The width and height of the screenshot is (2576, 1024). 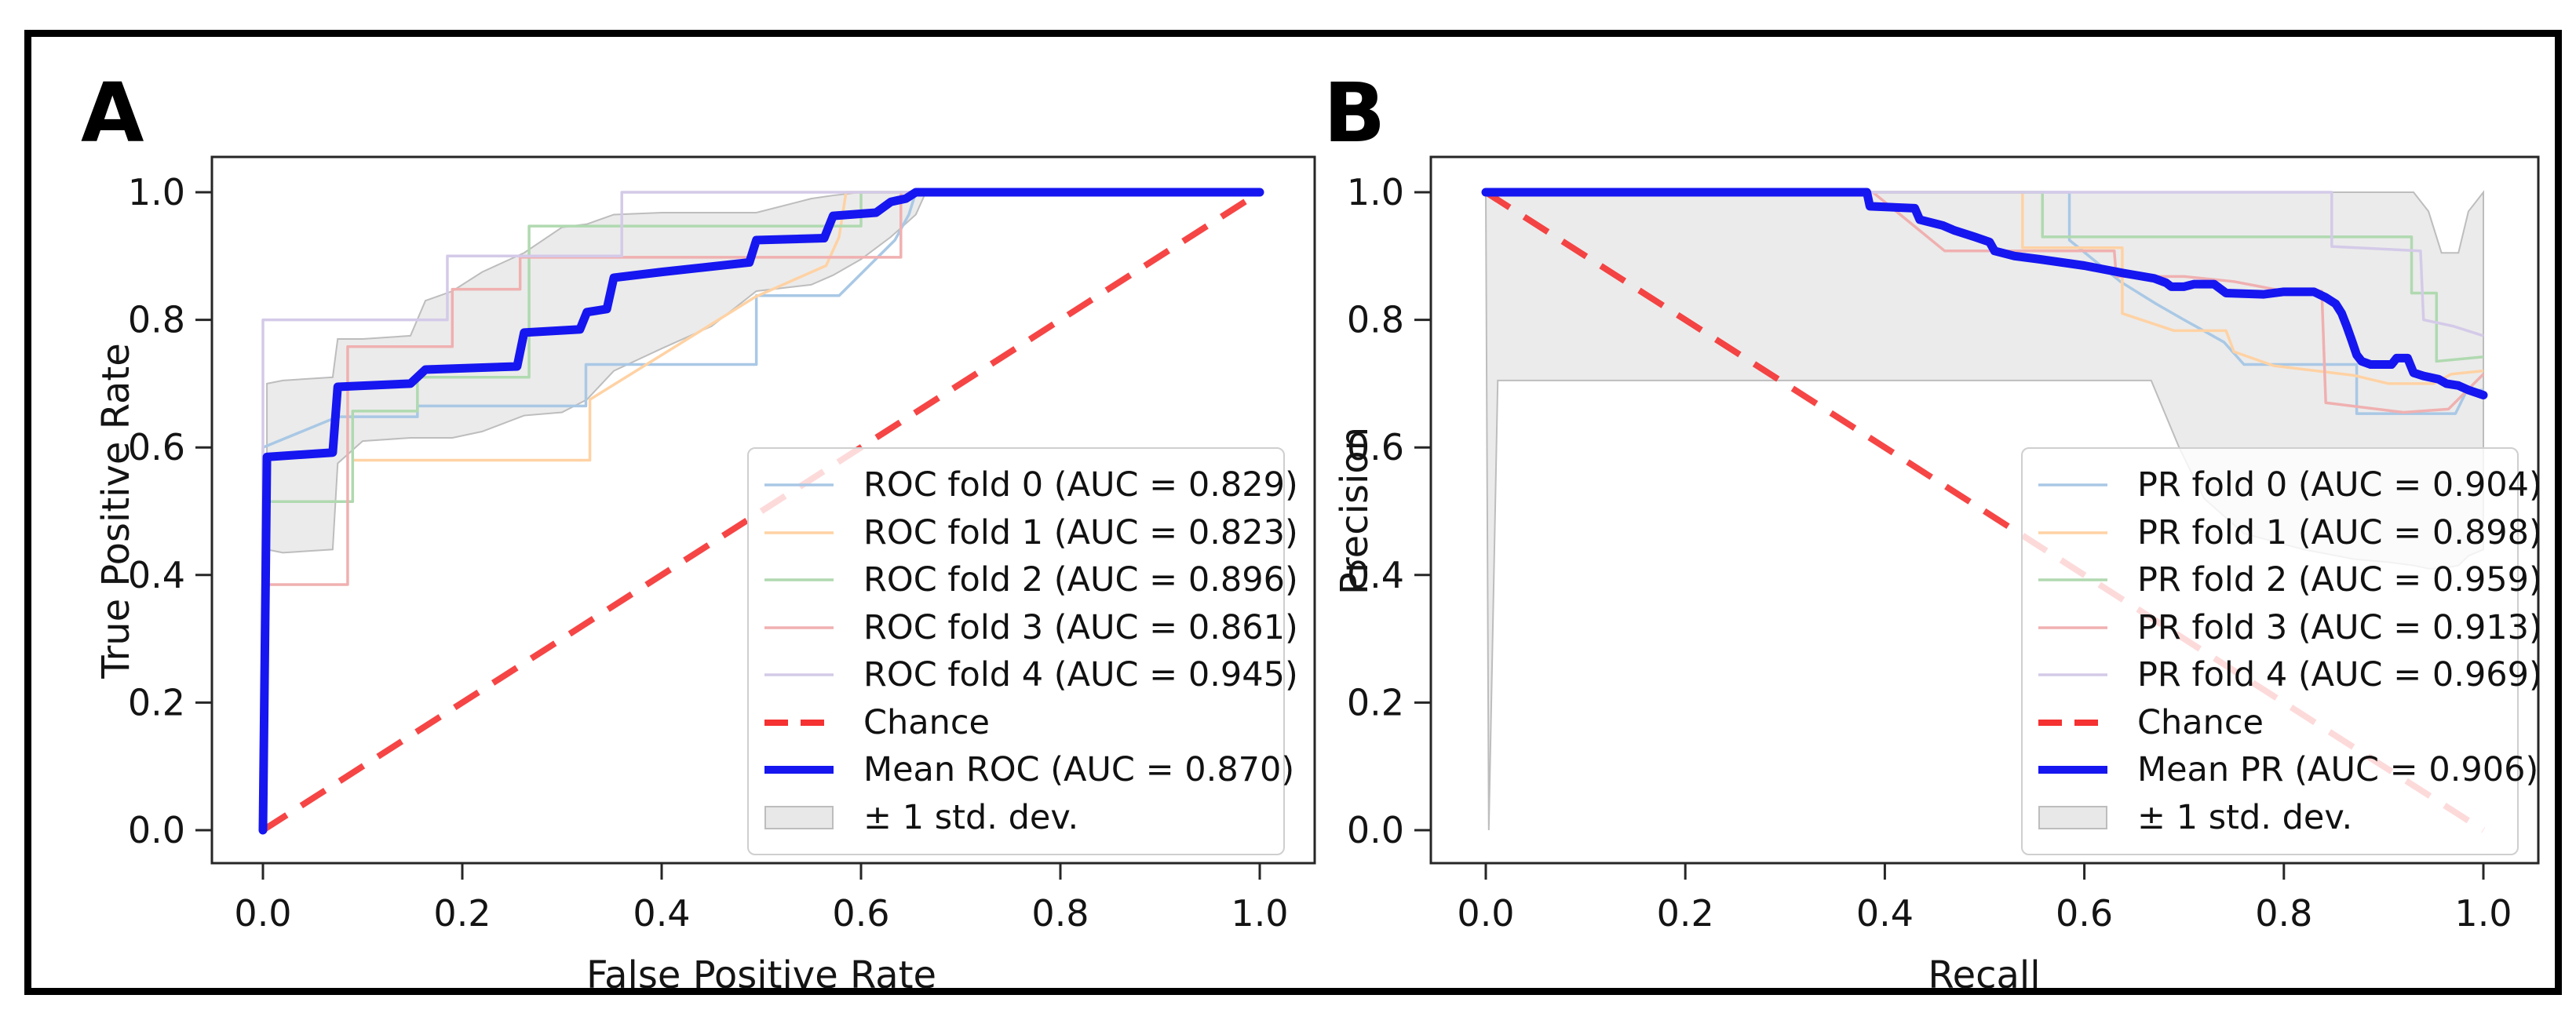 I want to click on legend-item-label: ROC fold 0 (AUC = 0.829), so click(x=1080, y=485).